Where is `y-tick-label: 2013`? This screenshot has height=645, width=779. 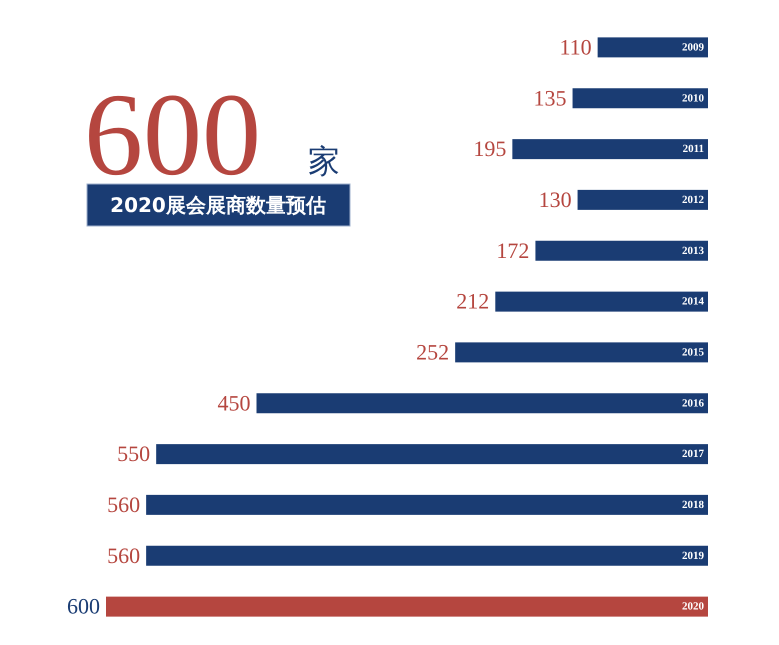
y-tick-label: 2013 is located at coordinates (693, 250).